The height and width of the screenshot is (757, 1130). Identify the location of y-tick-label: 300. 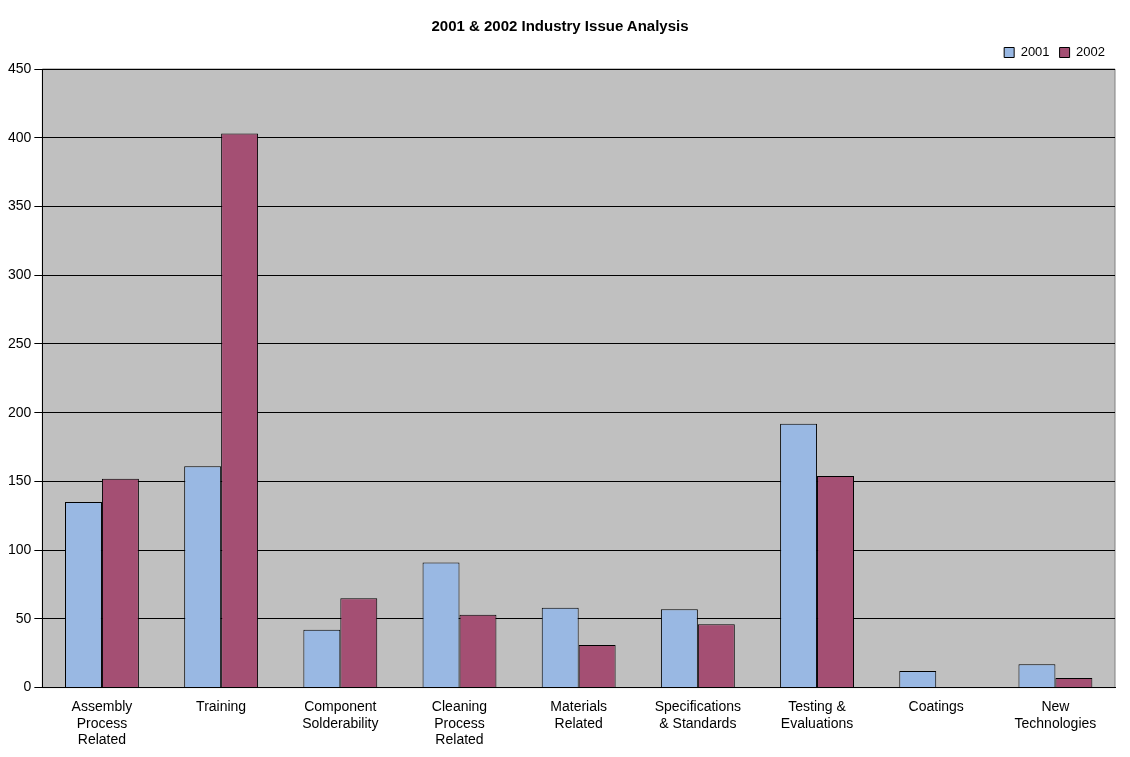
(20, 274).